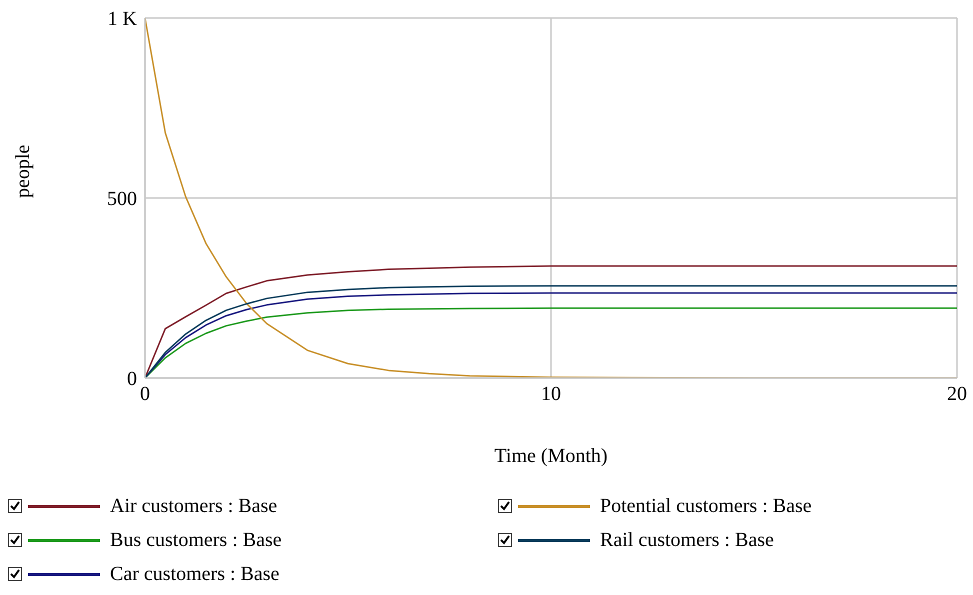 This screenshot has height=595, width=973. I want to click on legend-label: Potential customers : Base, so click(706, 506).